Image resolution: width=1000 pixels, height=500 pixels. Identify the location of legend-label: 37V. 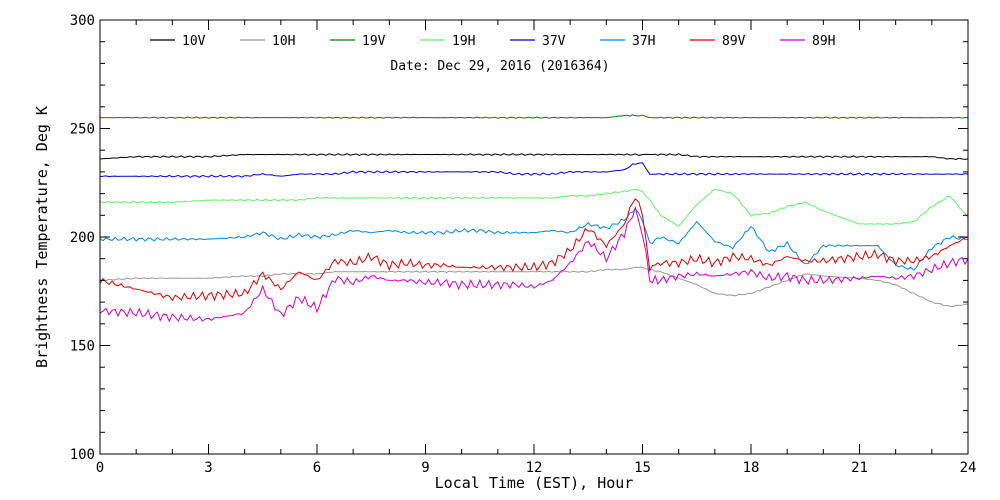
(554, 41).